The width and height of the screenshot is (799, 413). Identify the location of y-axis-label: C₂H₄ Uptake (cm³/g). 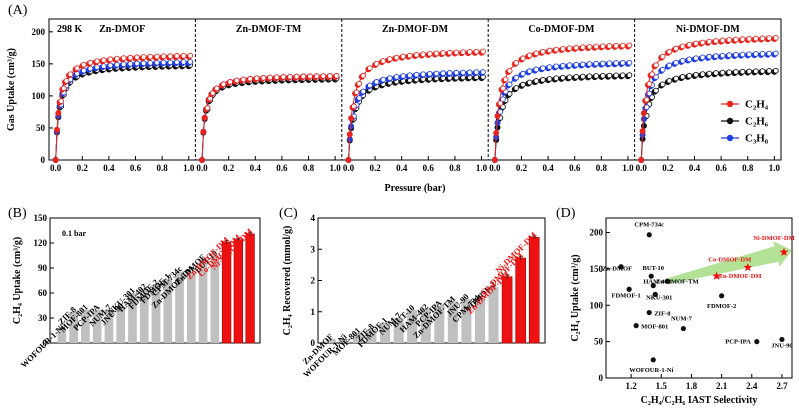
(17, 280).